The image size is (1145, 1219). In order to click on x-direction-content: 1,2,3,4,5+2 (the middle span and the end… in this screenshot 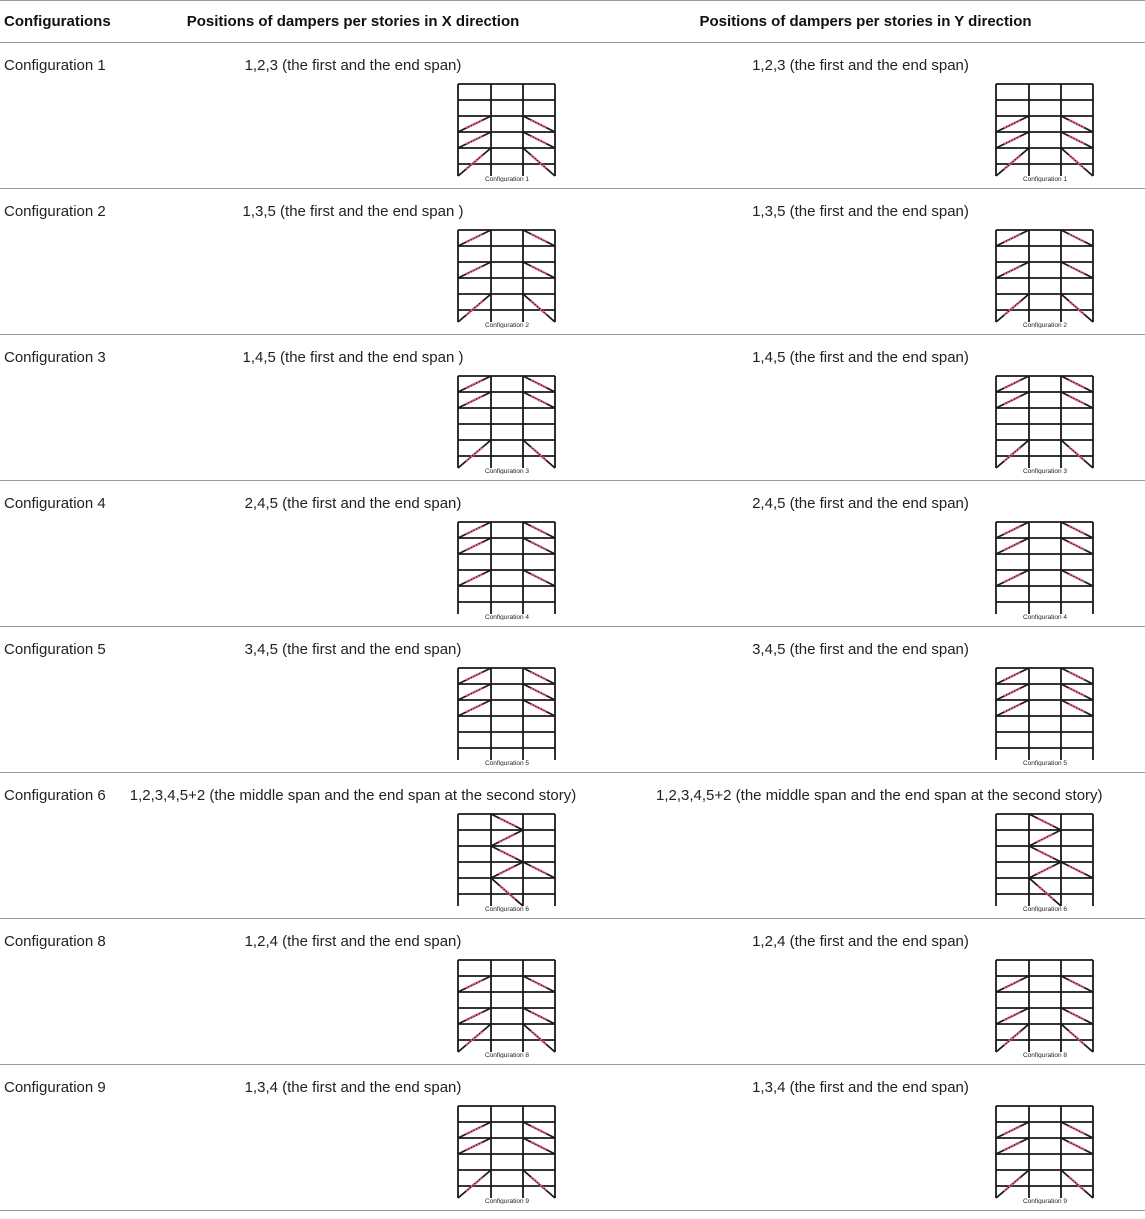, I will do `click(388, 845)`.